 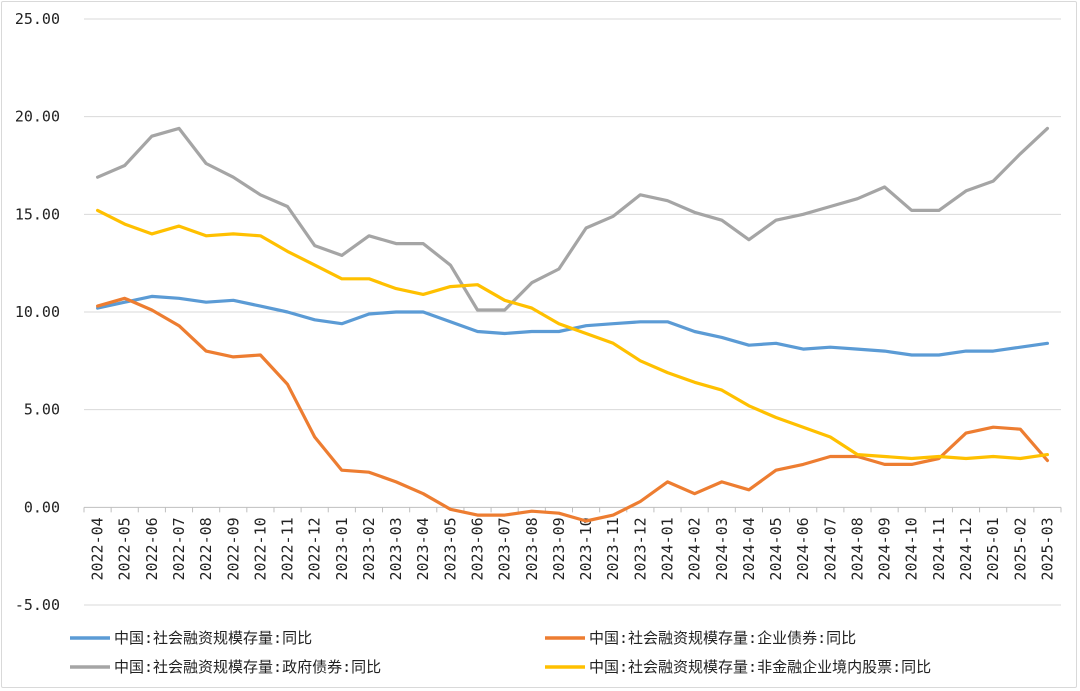 I want to click on x-tick-label: 2025-02, so click(x=1020, y=548).